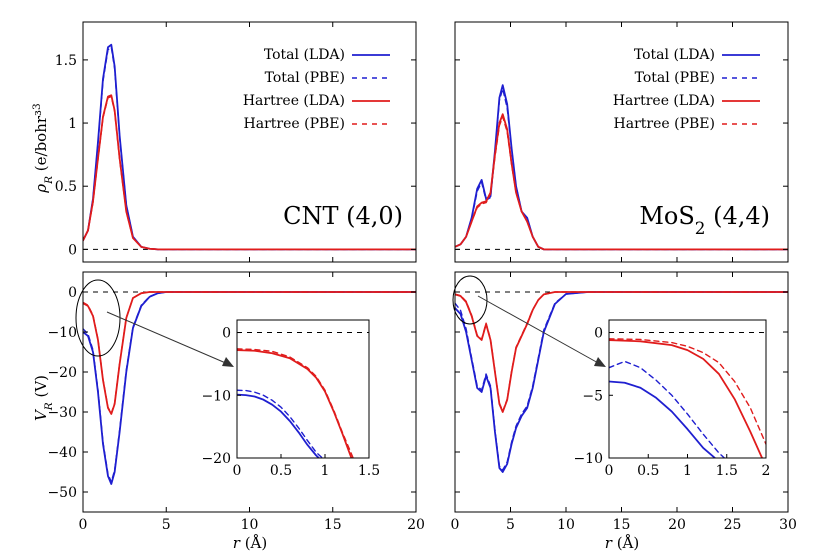 The height and width of the screenshot is (554, 830). Describe the element at coordinates (226, 334) in the screenshot. I see `cnt-inset-ytick-label: 0` at that location.